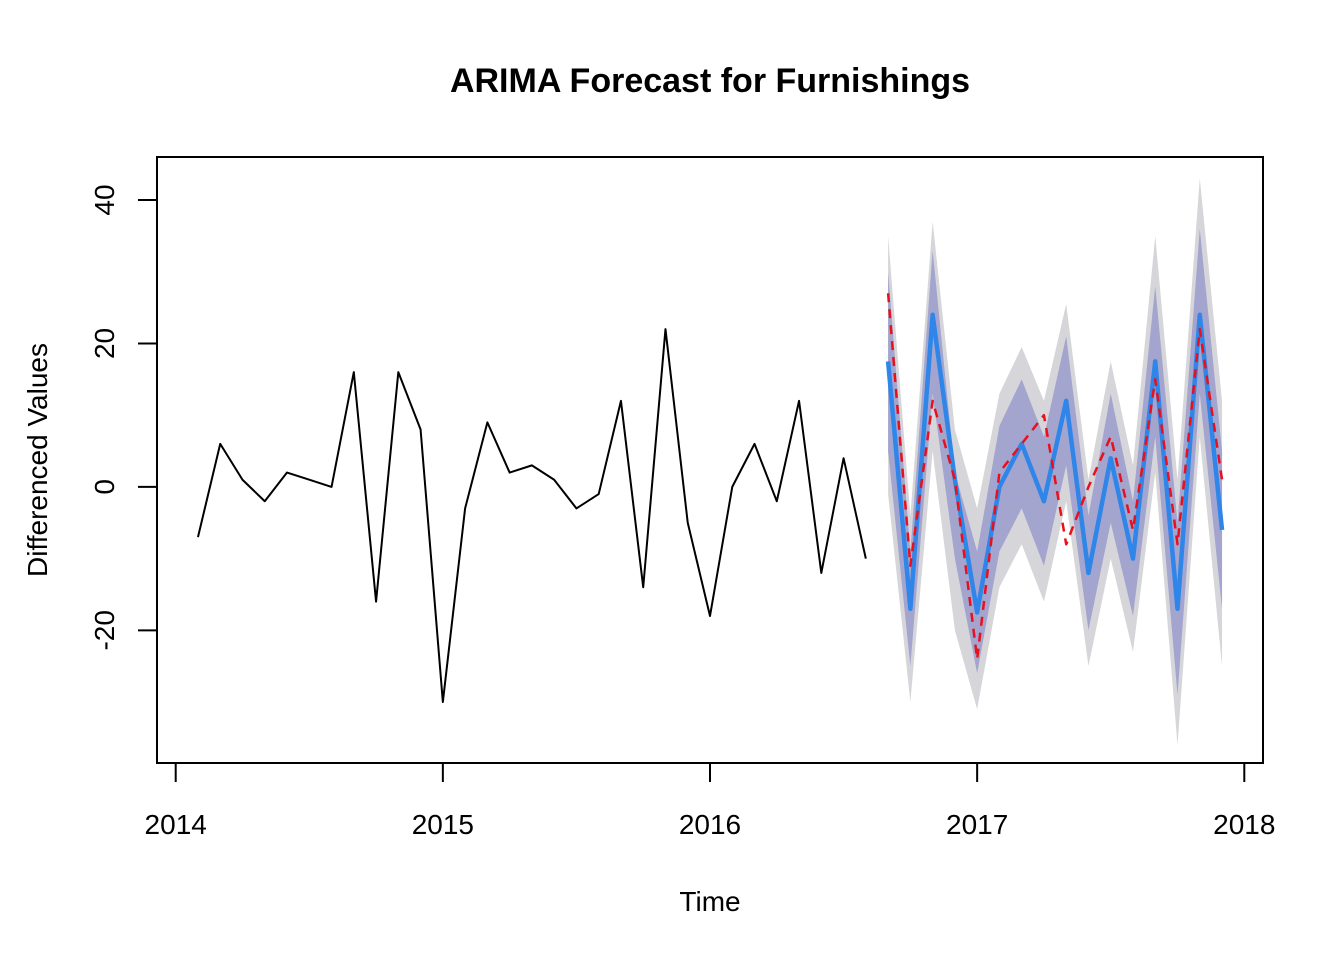  What do you see at coordinates (104, 199) in the screenshot?
I see `y-tick-label: 40` at bounding box center [104, 199].